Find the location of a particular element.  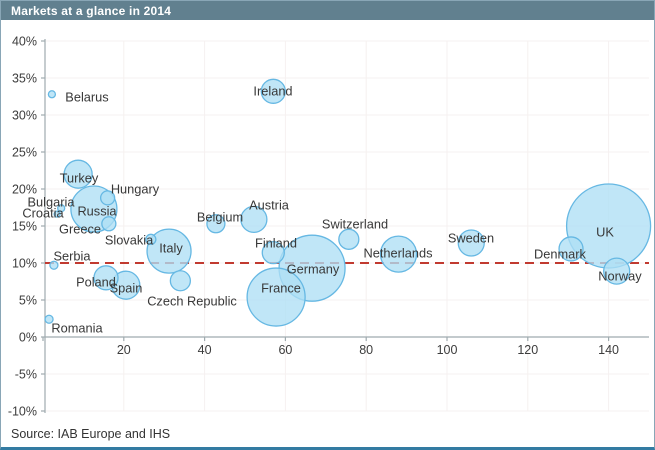

label-germany: Germany is located at coordinates (313, 269).